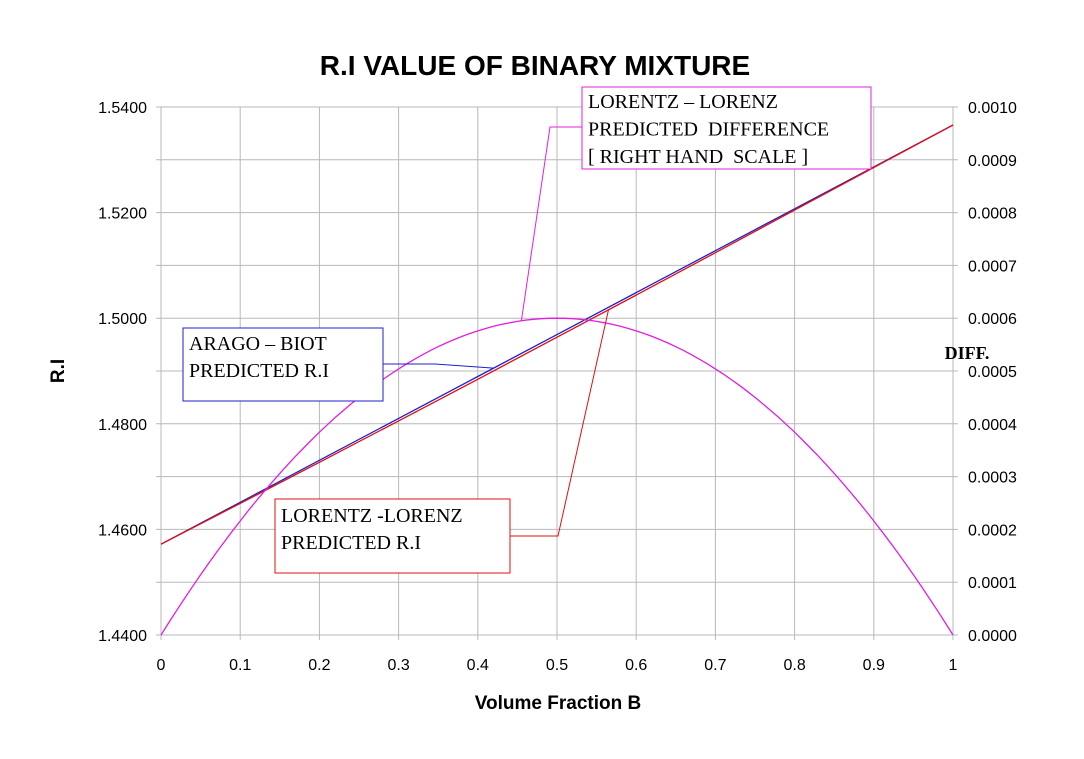  I want to click on annotation-box-0: ARAGO – BIOT PREDICTED R.I, so click(283, 364).